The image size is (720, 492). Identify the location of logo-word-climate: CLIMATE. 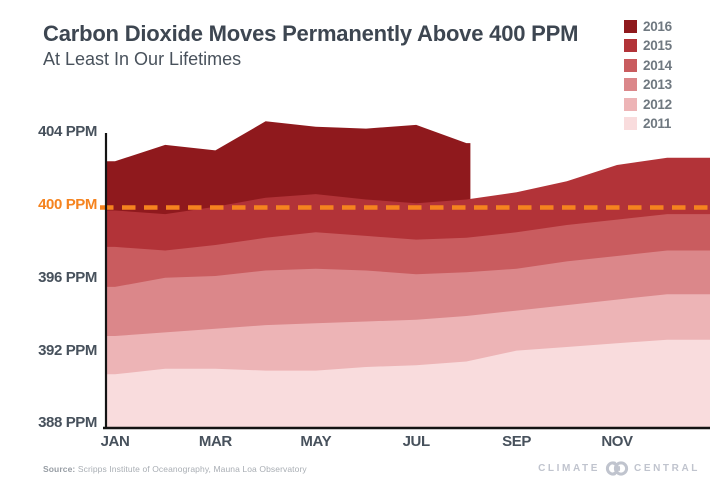
(569, 468).